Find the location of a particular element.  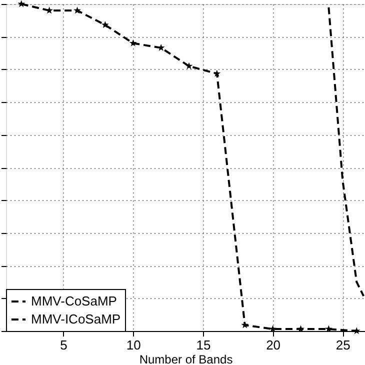

legend-label: MMV-ICoSaMP is located at coordinates (76, 319).